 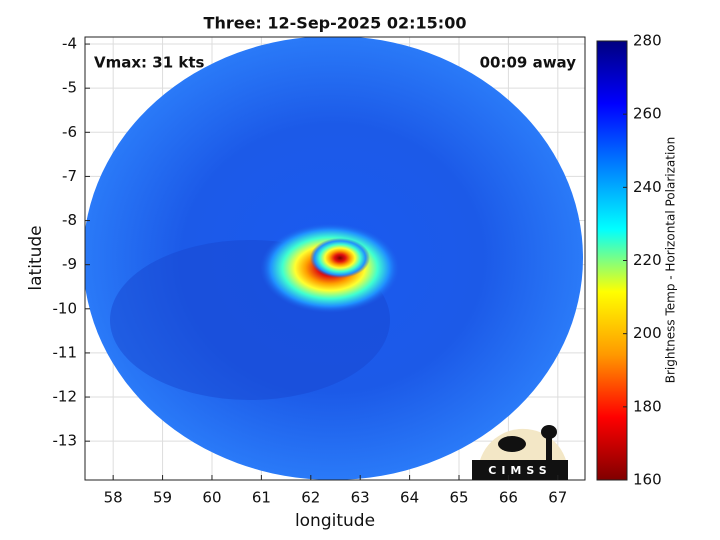 I want to click on annotation: 00:09 away, so click(x=528, y=63).